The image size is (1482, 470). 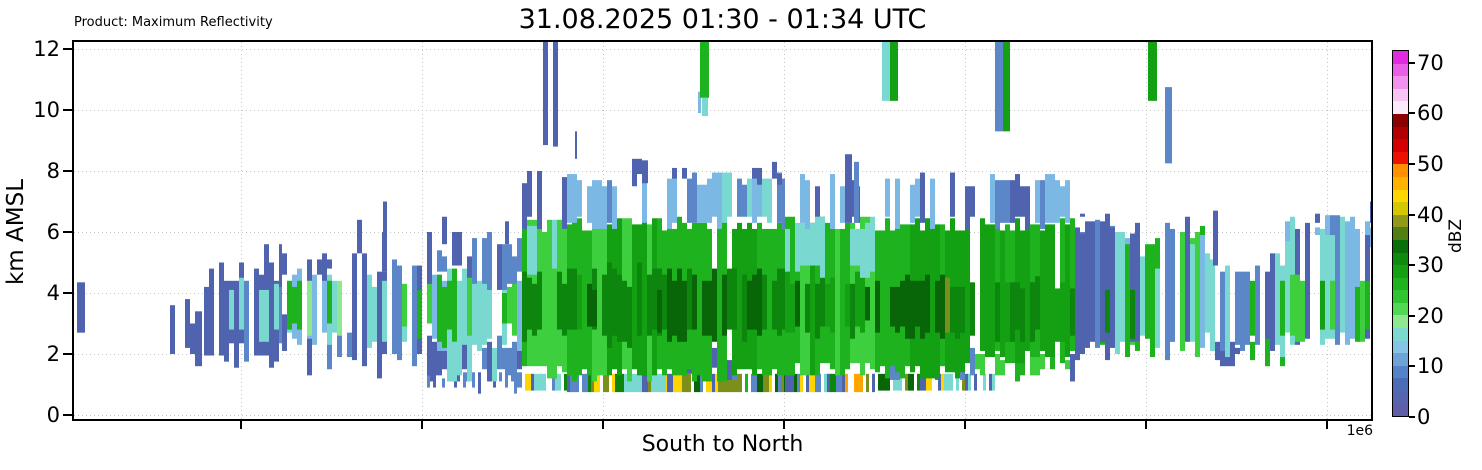 What do you see at coordinates (1430, 366) in the screenshot?
I see `colorbar-tick-label: 10` at bounding box center [1430, 366].